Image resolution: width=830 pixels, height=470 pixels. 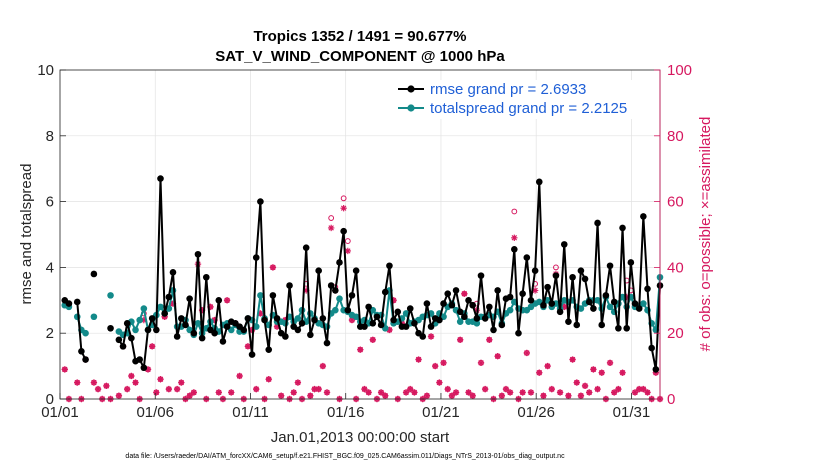 What do you see at coordinates (675, 136) in the screenshot?
I see `y2-tick-label: 80` at bounding box center [675, 136].